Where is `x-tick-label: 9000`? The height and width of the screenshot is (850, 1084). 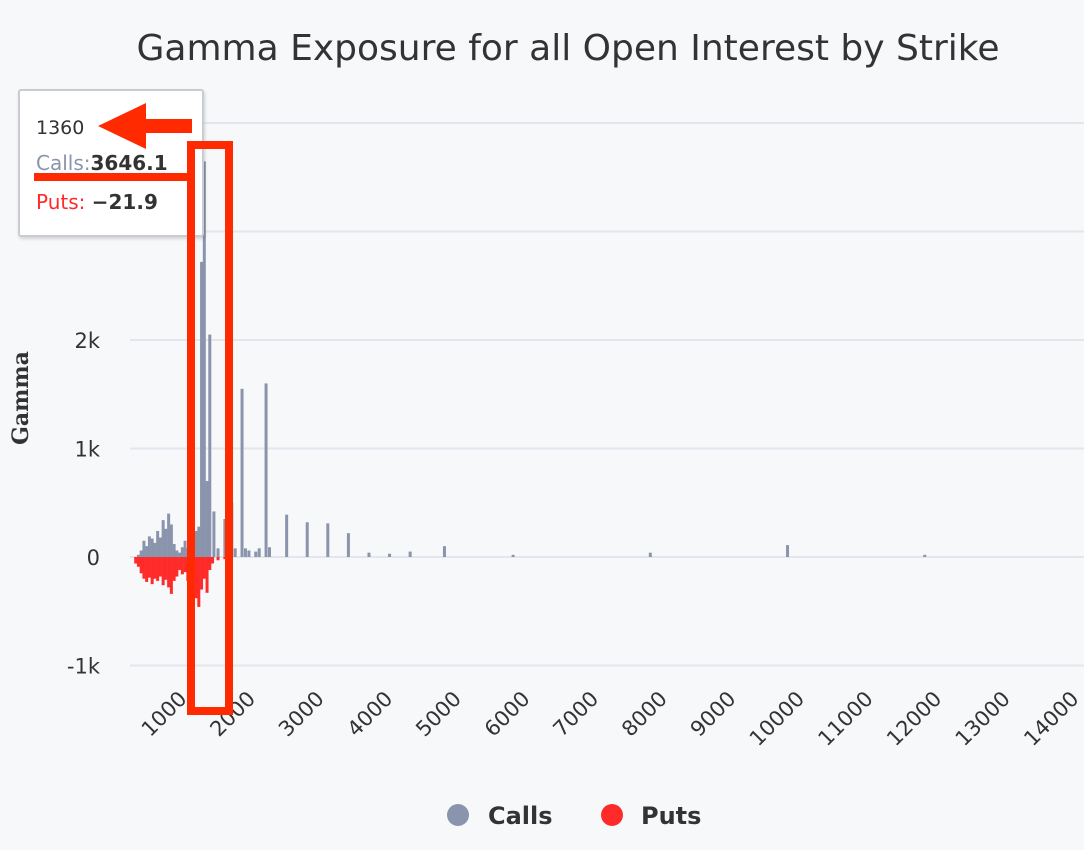 x-tick-label: 9000 is located at coordinates (713, 714).